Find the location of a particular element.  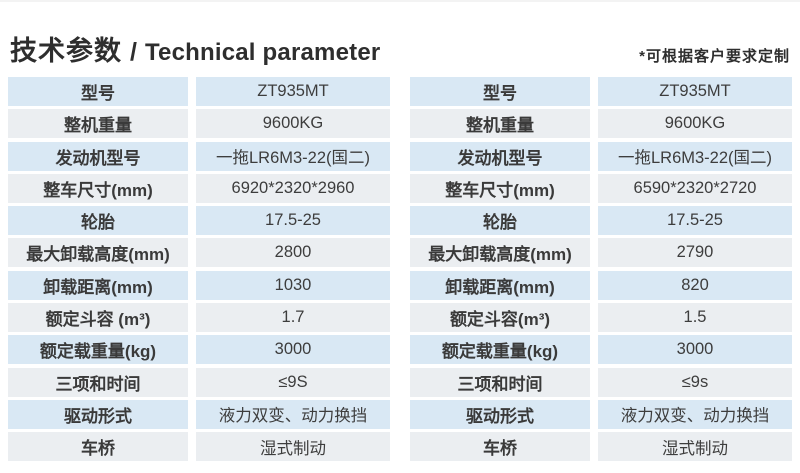

spec-row: 额定斗容 (m³) 1.7 is located at coordinates (199, 318).